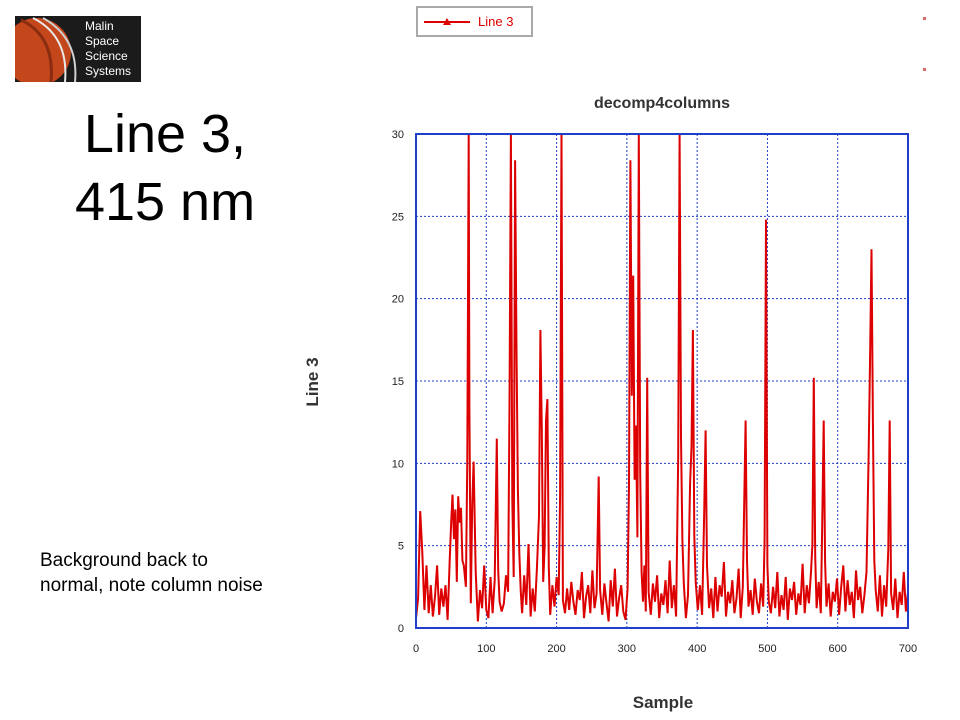  I want to click on y-axis-title: Line 3, so click(312, 381).